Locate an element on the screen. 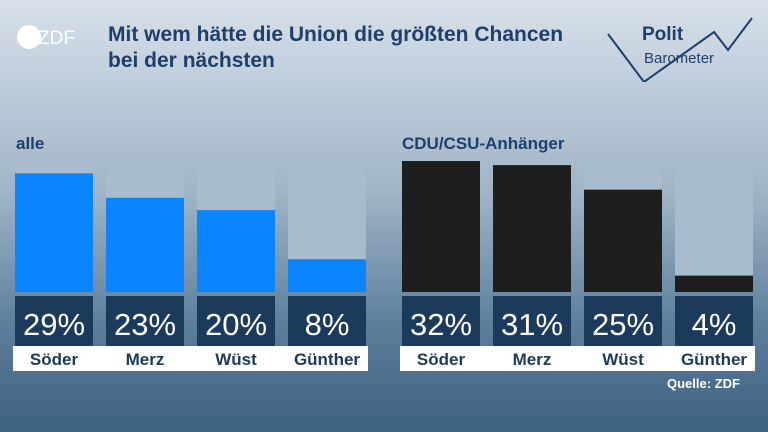  category-label-all-söder: Söder is located at coordinates (54, 359).